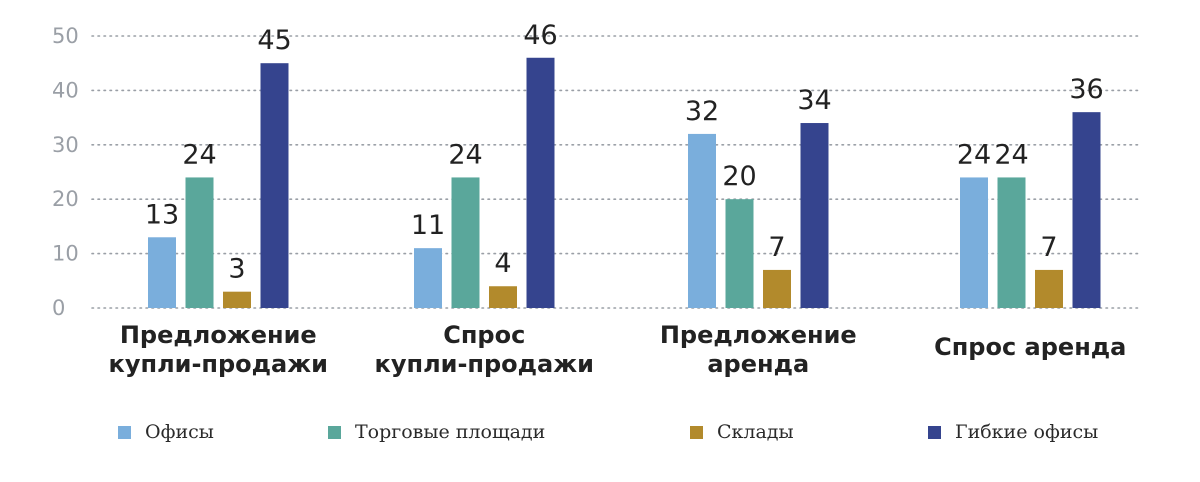 The image size is (1200, 482). I want to click on y-tick-label: 30, so click(65, 145).